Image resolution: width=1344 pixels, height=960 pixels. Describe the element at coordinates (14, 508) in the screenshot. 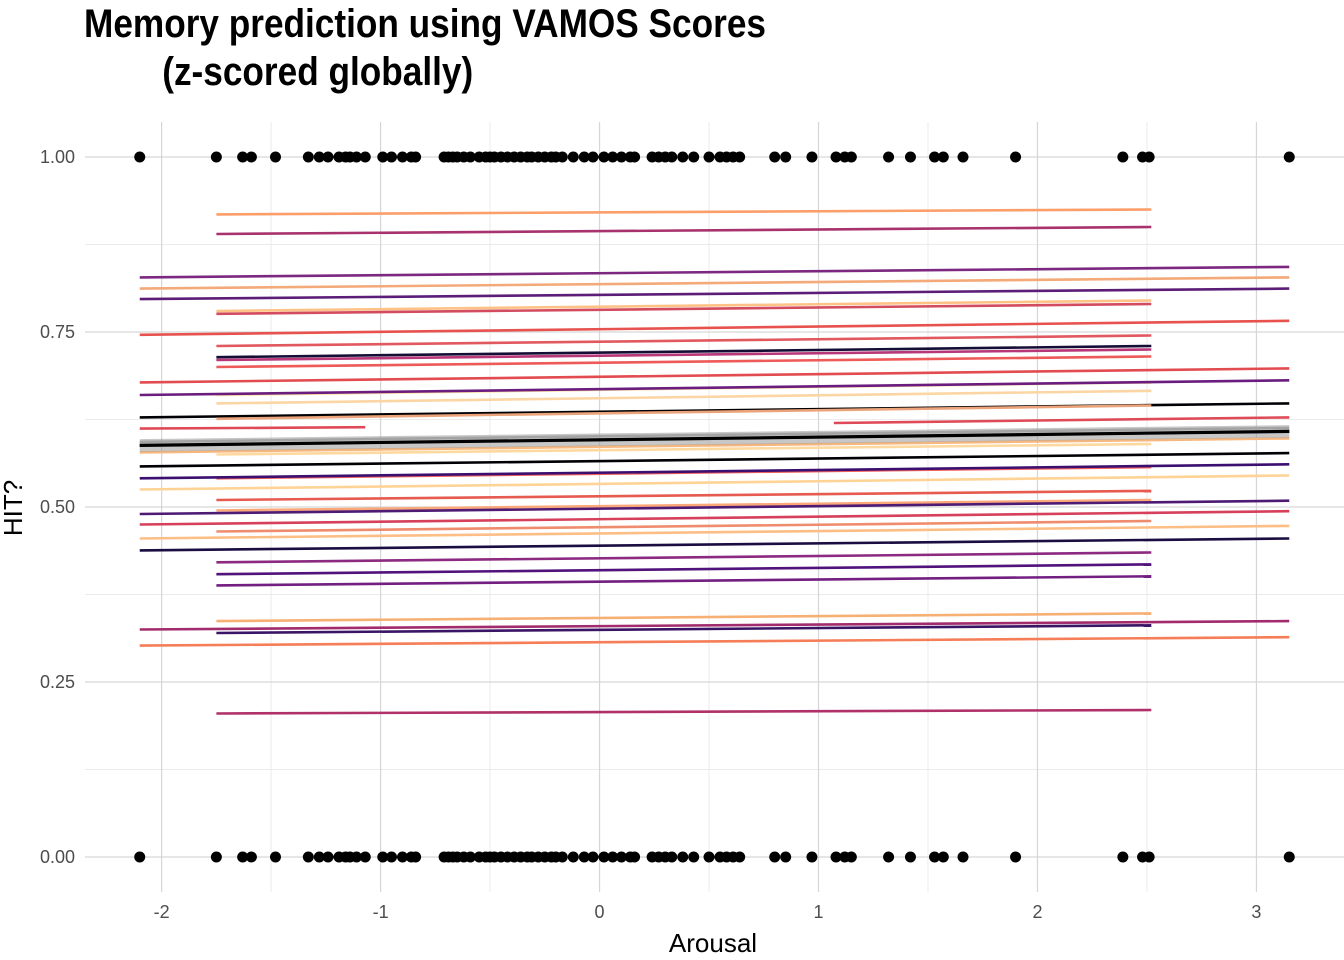

I see `y-axis-title: HIT?` at that location.